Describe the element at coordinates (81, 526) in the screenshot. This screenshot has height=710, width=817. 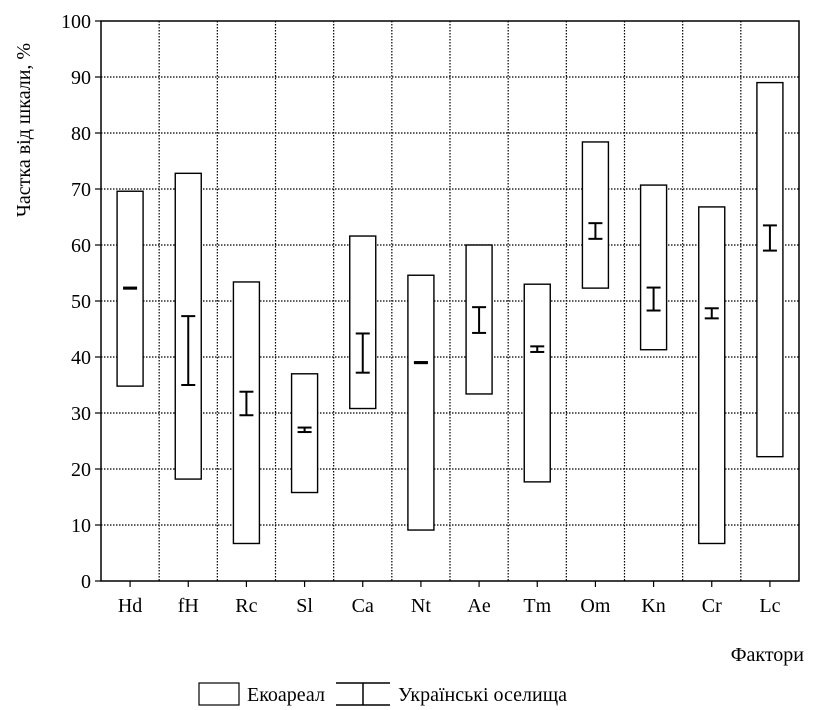
I see `y-tick-label: 10` at that location.